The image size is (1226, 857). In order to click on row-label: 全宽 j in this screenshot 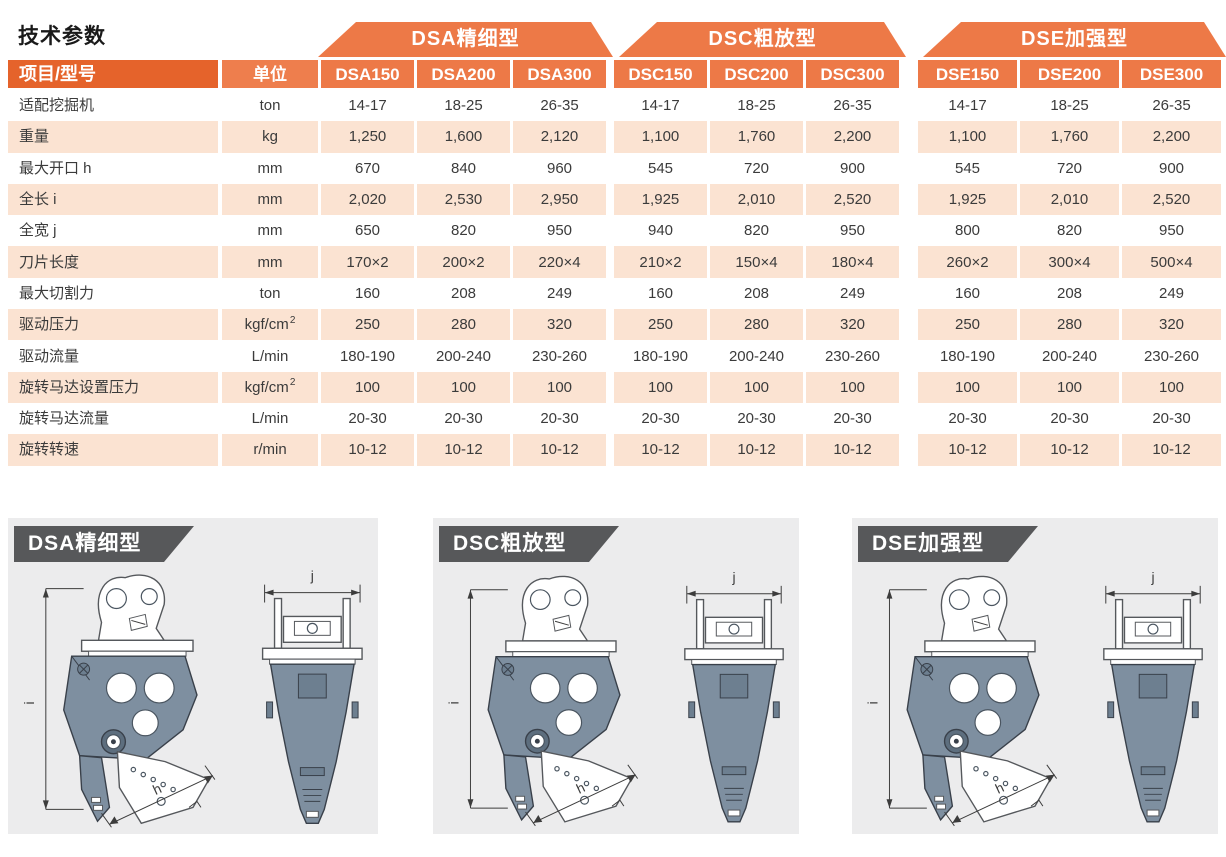, I will do `click(38, 231)`.